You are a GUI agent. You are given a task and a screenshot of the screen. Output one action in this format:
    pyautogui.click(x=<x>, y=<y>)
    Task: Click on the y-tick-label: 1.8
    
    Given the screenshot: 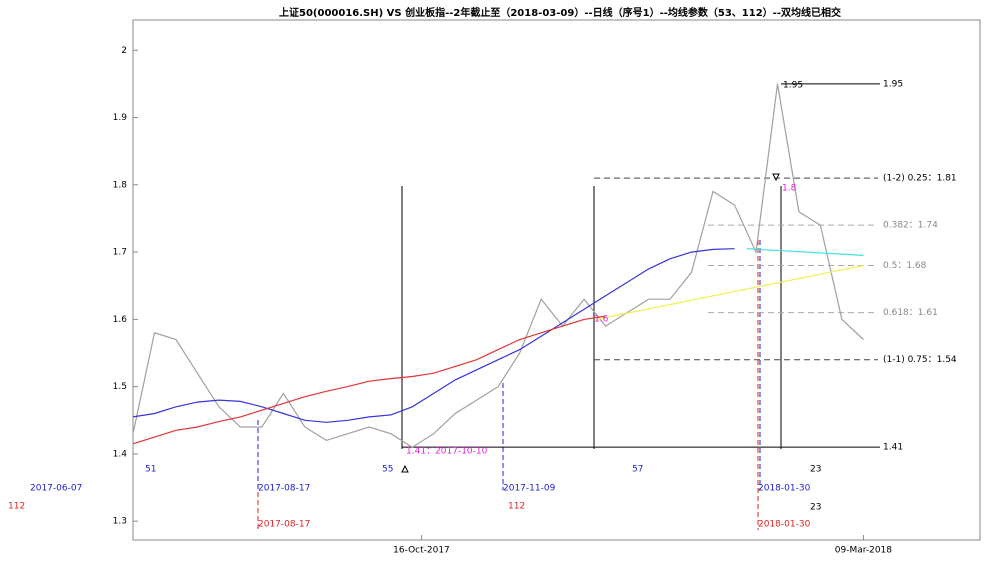 What is the action you would take?
    pyautogui.click(x=120, y=185)
    